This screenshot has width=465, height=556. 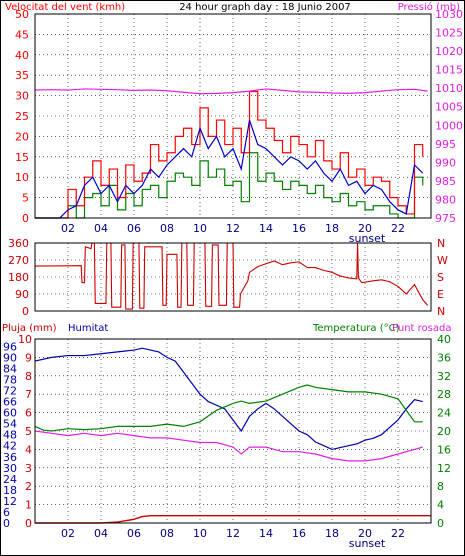 What do you see at coordinates (440, 277) in the screenshot?
I see `compass-ytick: S` at bounding box center [440, 277].